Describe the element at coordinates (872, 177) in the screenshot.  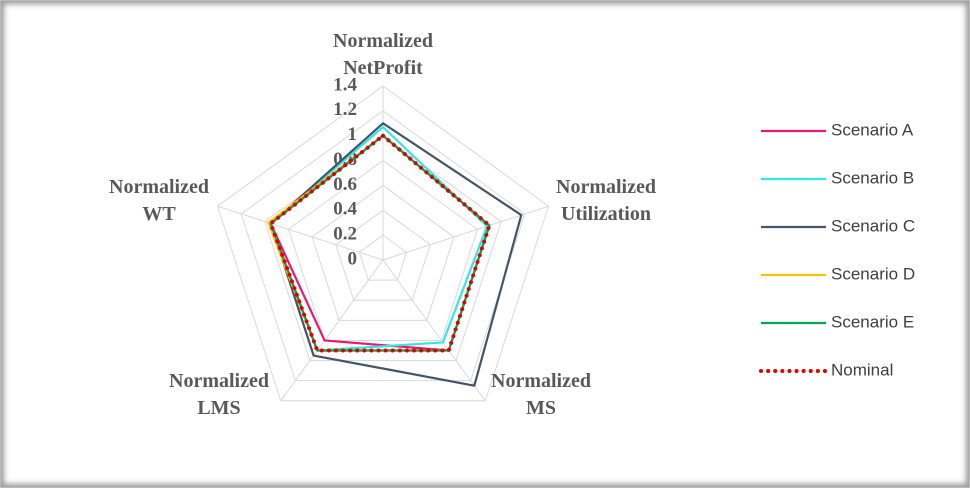
I see `legend-label: Scenario B` at that location.